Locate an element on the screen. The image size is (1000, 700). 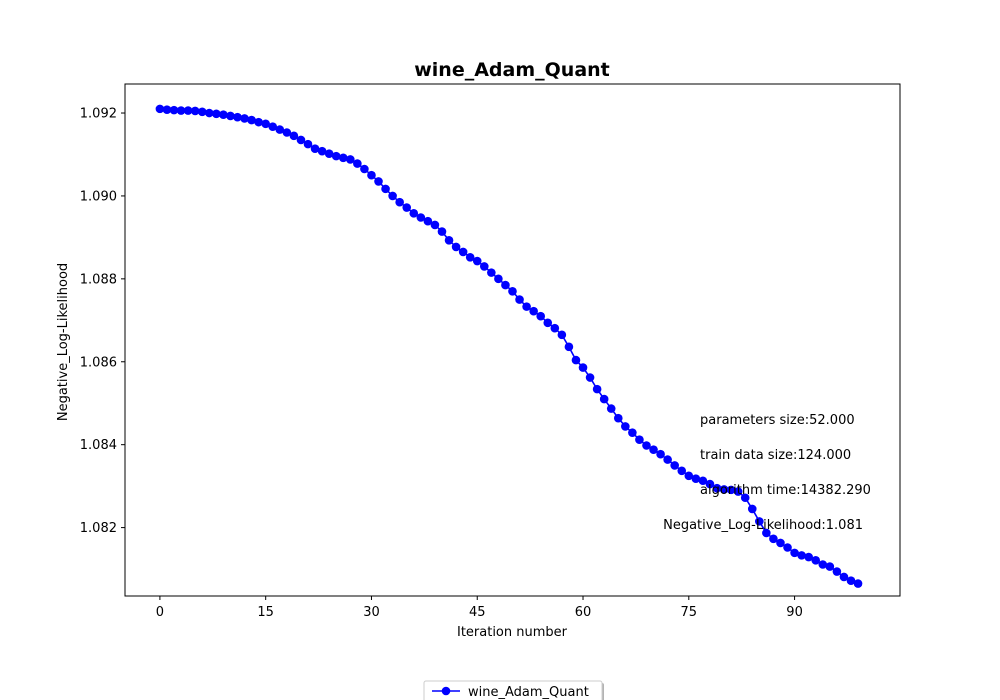
y-tick-label: 1.092 is located at coordinates (98, 114).